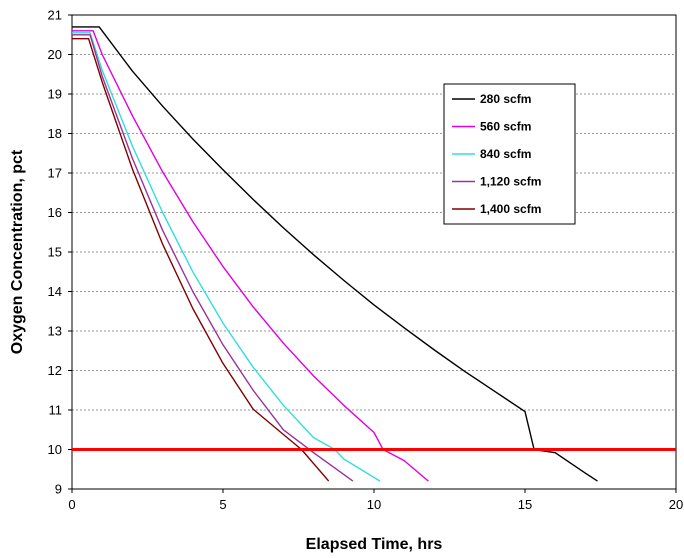 Image resolution: width=684 pixels, height=558 pixels. I want to click on y-tick-label: 13, so click(55, 331).